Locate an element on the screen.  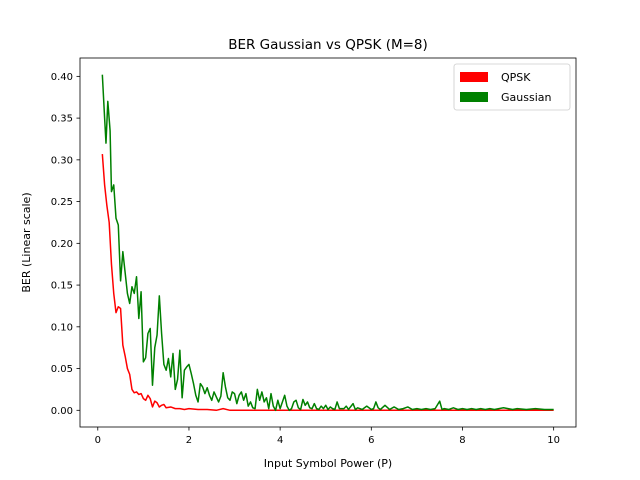
y-axis: 0.00 0.05 0.10 0.15 0.20 0.25 0.30 0.35 0.40 is located at coordinates (65, 244).